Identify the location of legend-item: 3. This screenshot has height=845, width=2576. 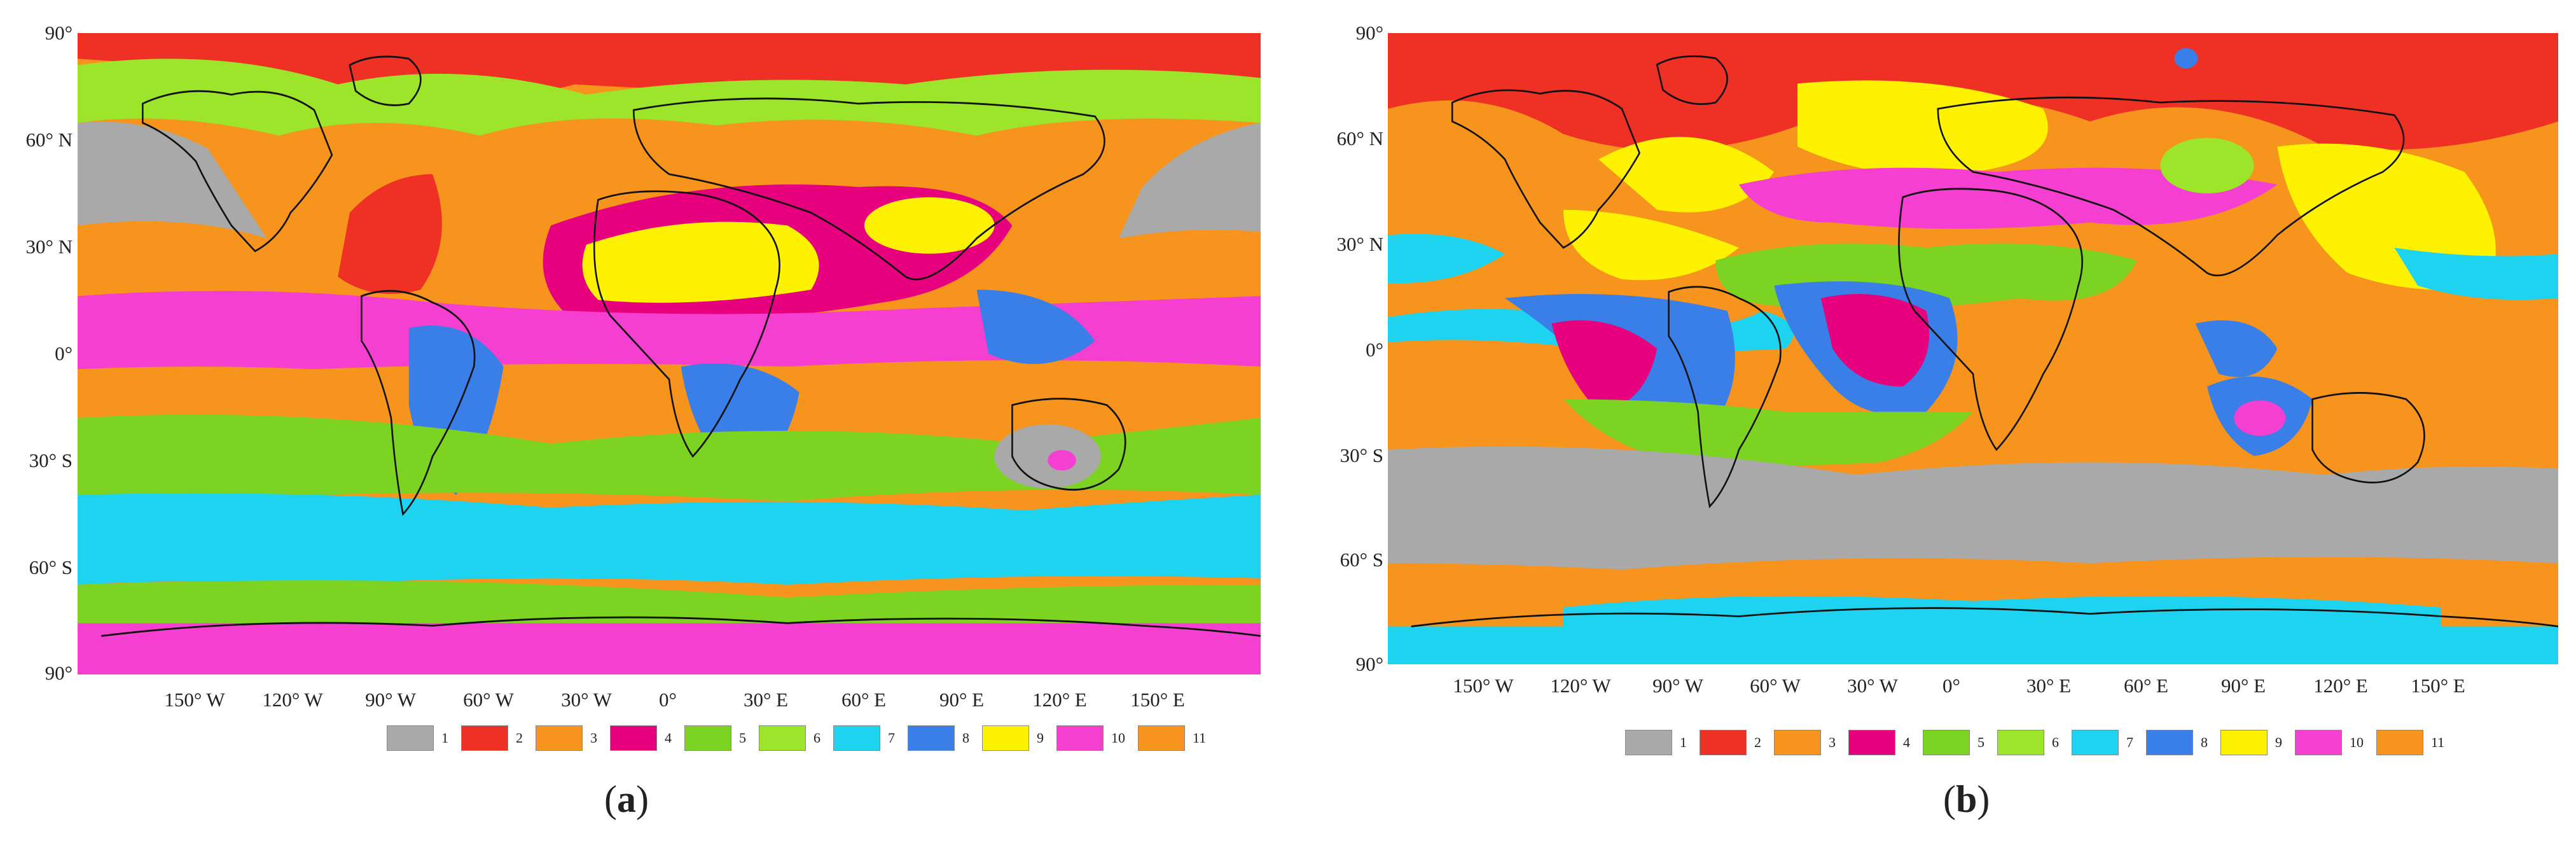
(566, 738).